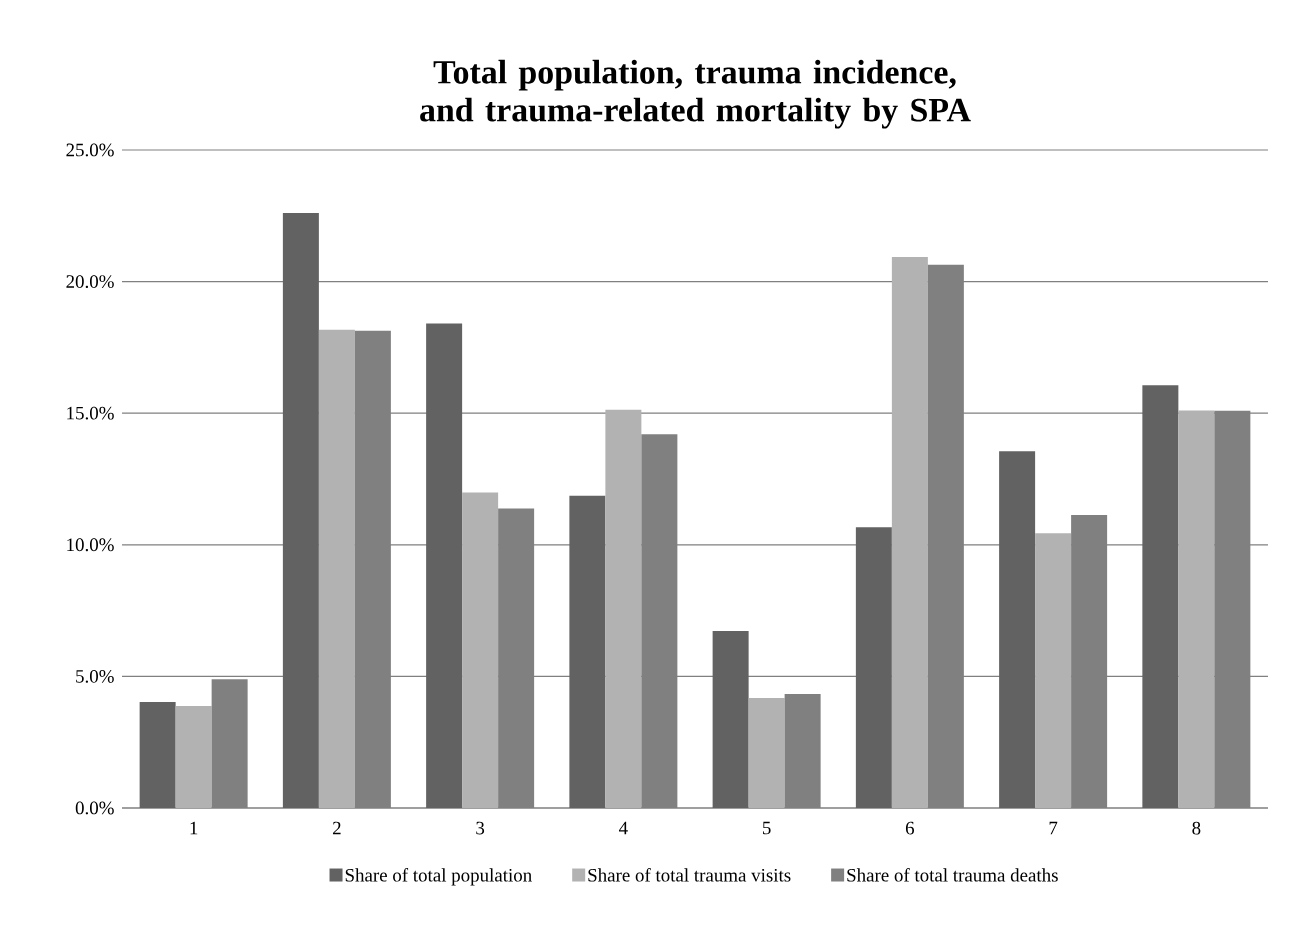 This screenshot has width=1293, height=930. Describe the element at coordinates (95, 676) in the screenshot. I see `y-tick-label: 5.0%` at that location.